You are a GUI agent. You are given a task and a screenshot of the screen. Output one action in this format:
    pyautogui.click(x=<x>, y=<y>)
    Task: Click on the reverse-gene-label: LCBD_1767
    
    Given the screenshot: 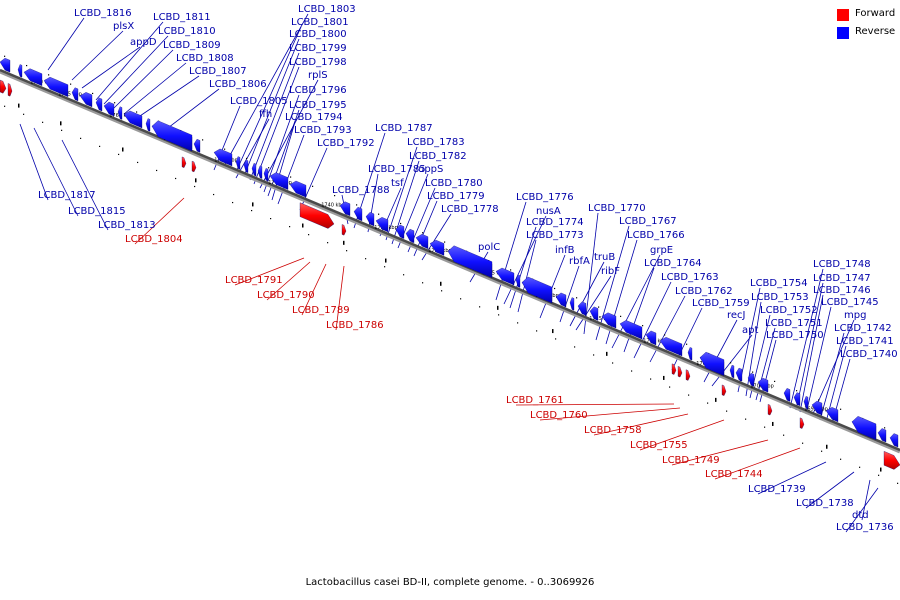 What is the action you would take?
    pyautogui.click(x=648, y=221)
    